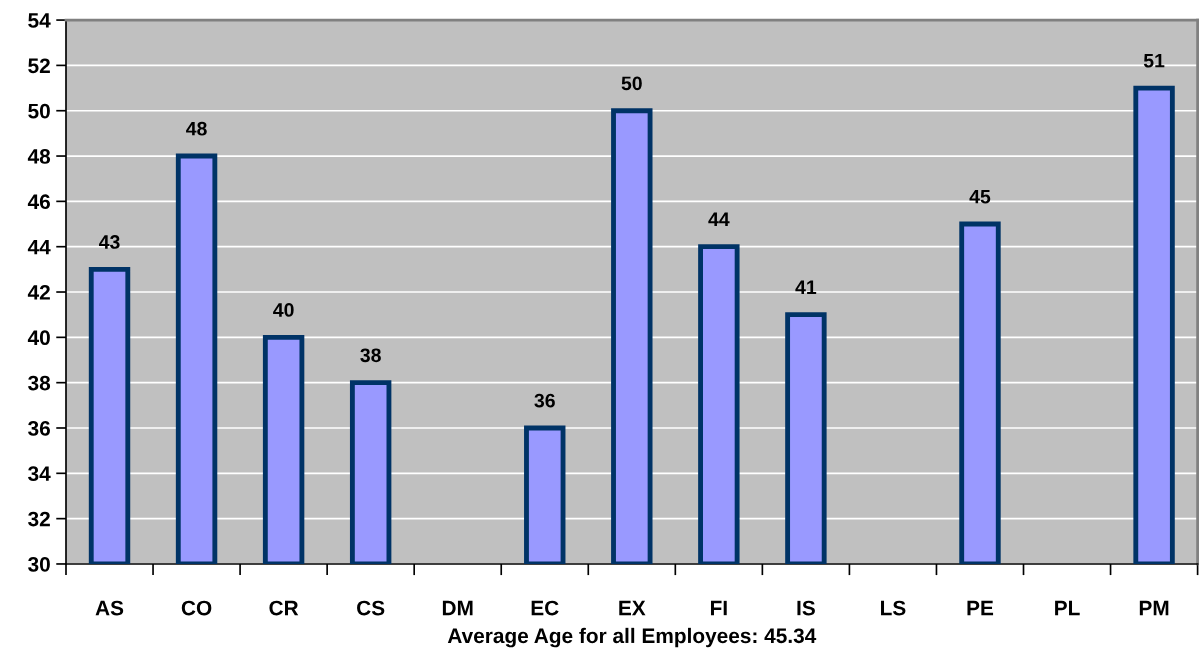 This screenshot has width=1200, height=669. I want to click on data-label: 43, so click(109, 242).